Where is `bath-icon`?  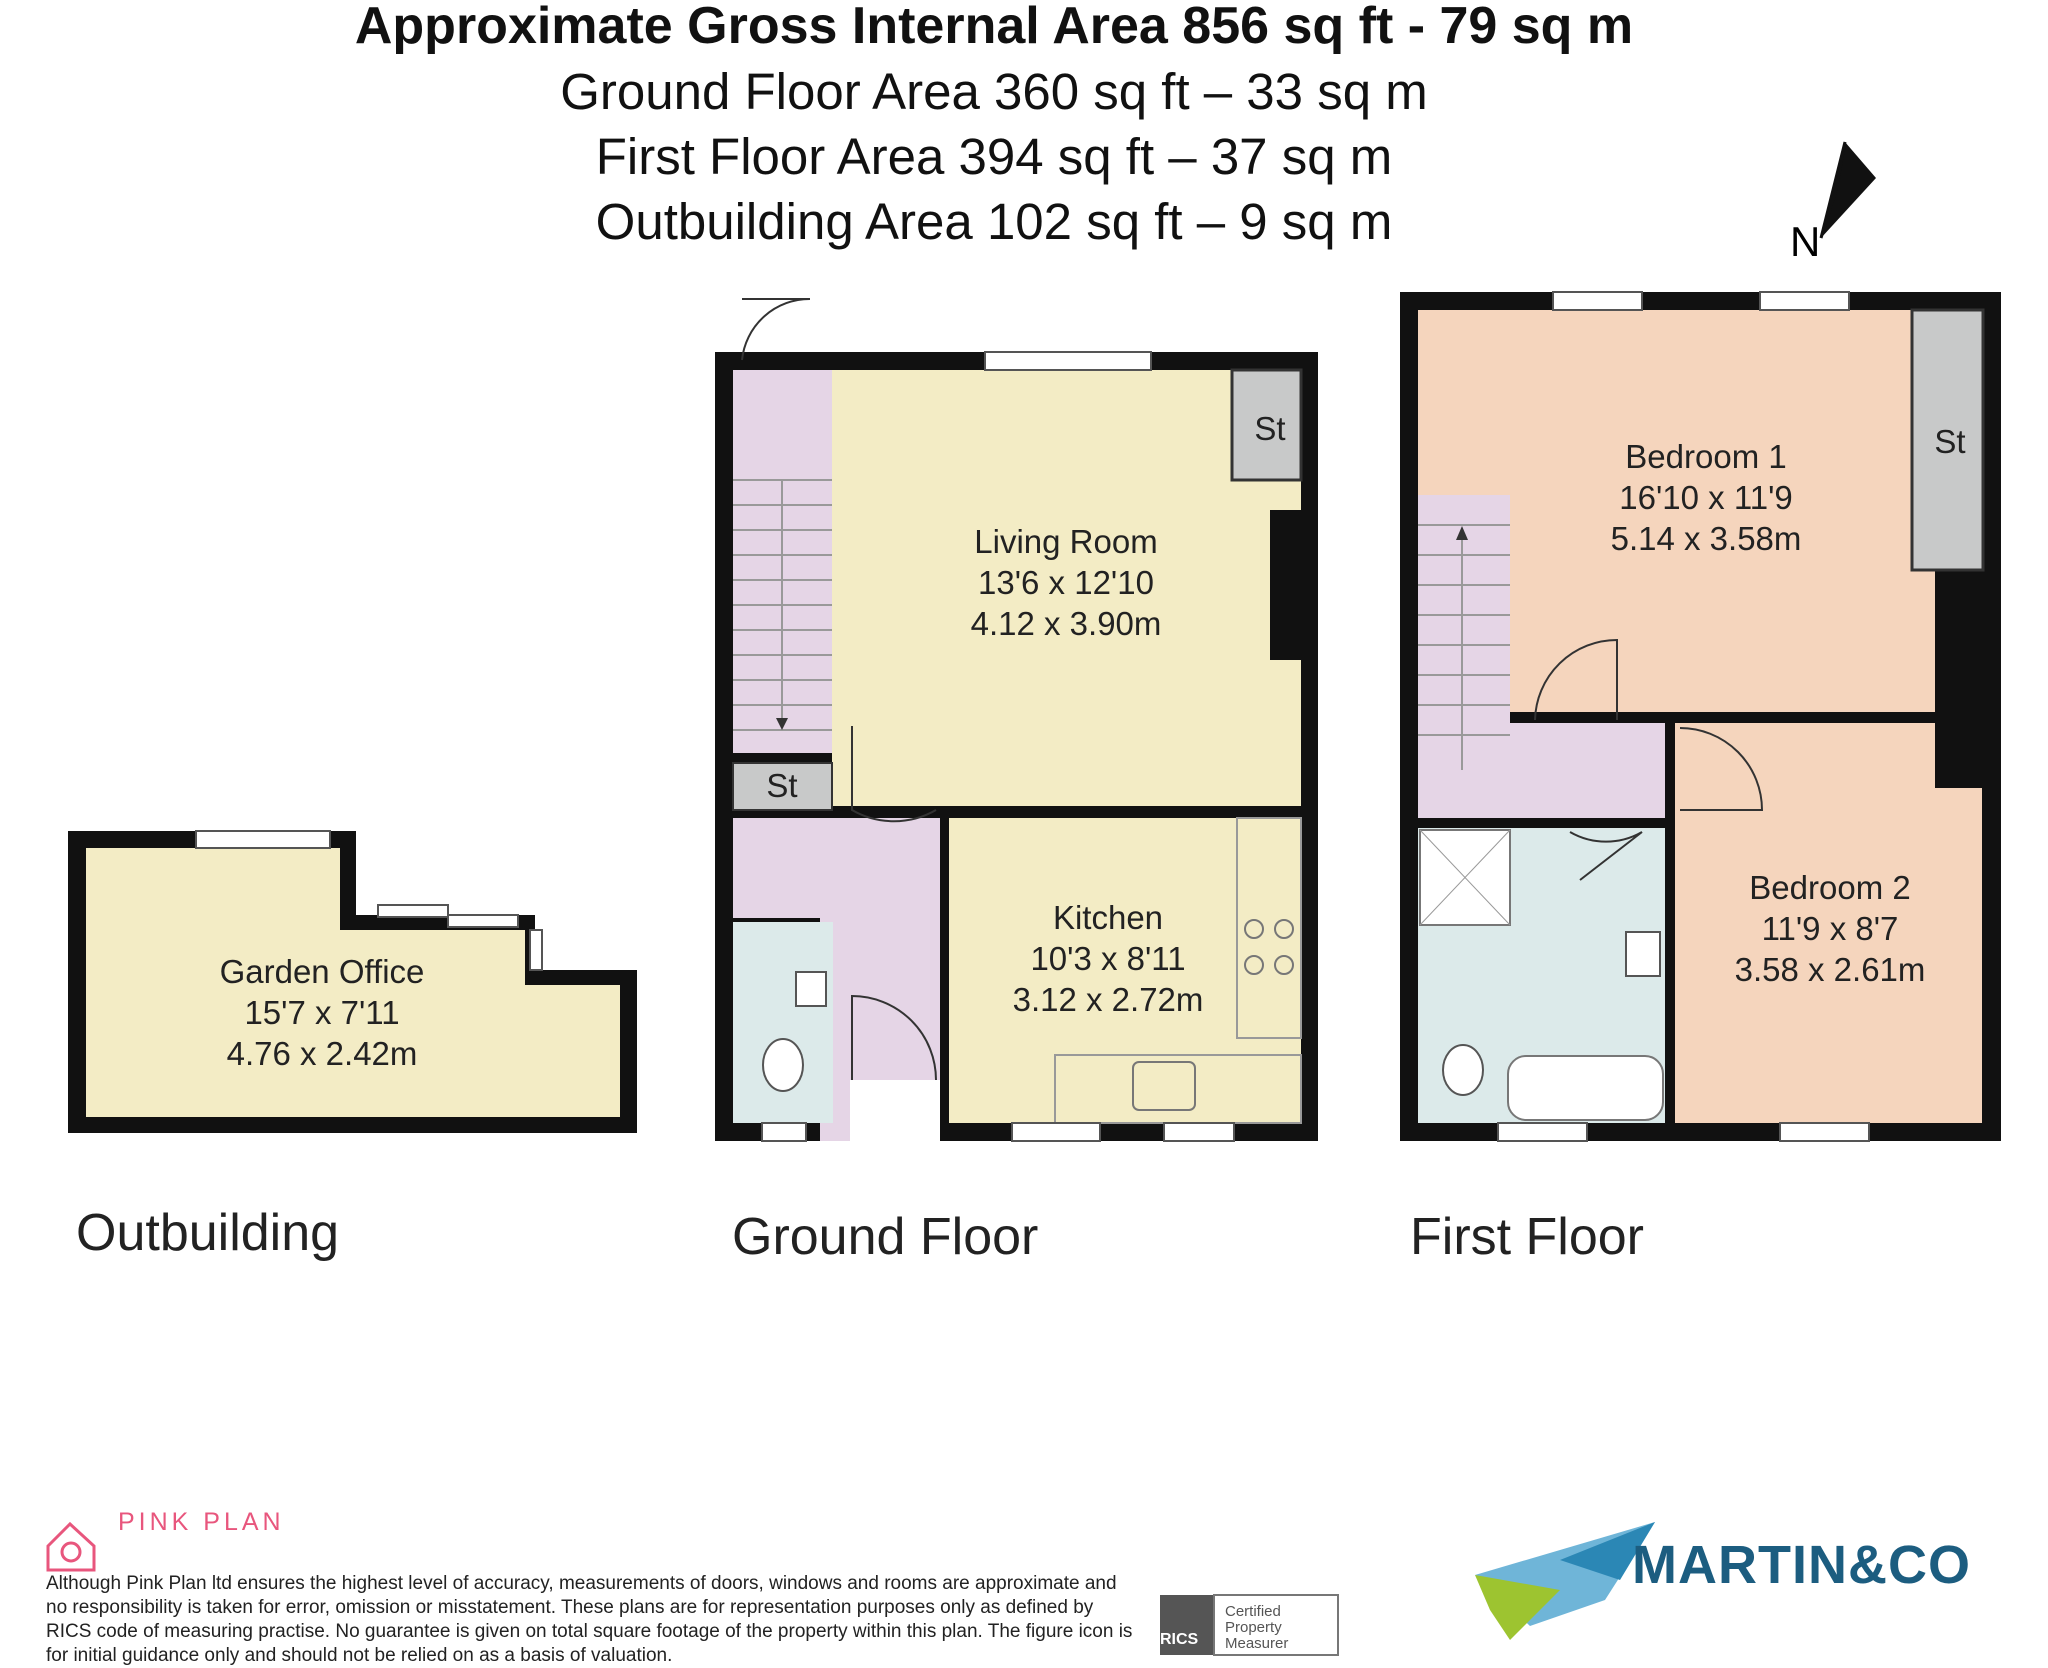
bath-icon is located at coordinates (1585, 1088).